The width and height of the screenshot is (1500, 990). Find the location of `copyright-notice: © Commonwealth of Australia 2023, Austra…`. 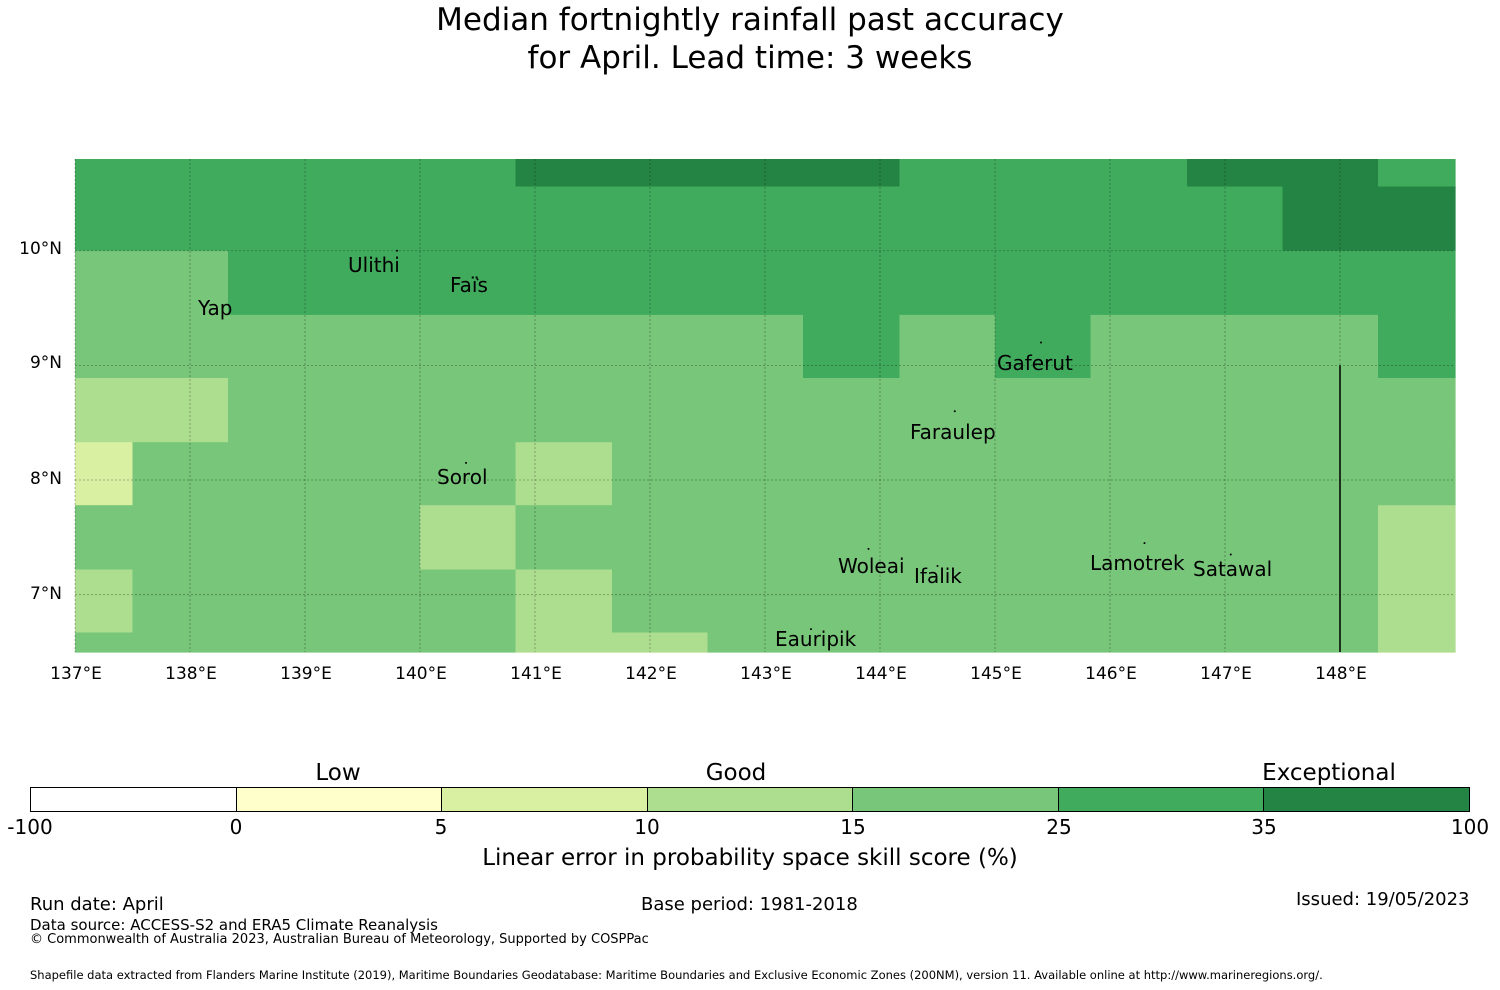

copyright-notice: © Commonwealth of Australia 2023, Austra… is located at coordinates (339, 939).